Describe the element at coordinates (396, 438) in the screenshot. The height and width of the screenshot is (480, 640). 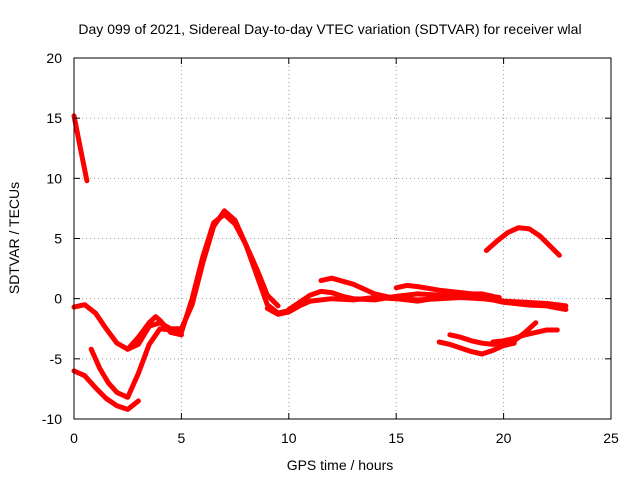
I see `x-tick-label: 15` at that location.